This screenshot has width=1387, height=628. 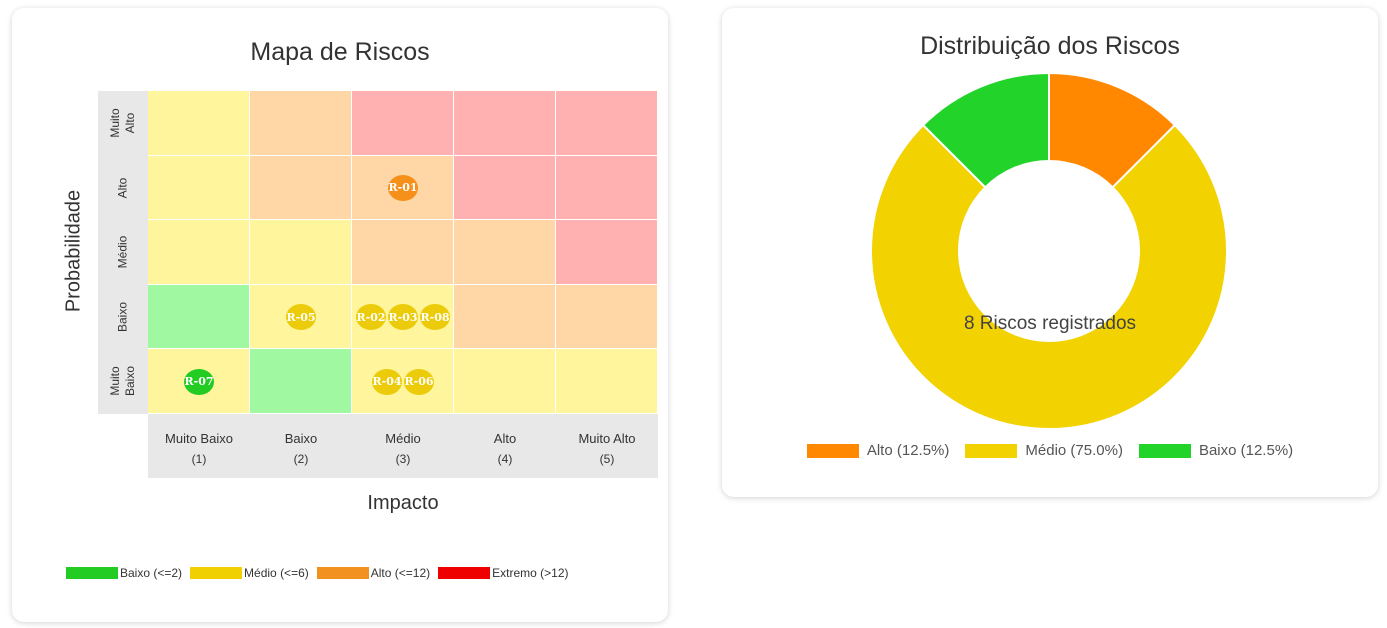 I want to click on impact-tick-value: (3), so click(x=403, y=459).